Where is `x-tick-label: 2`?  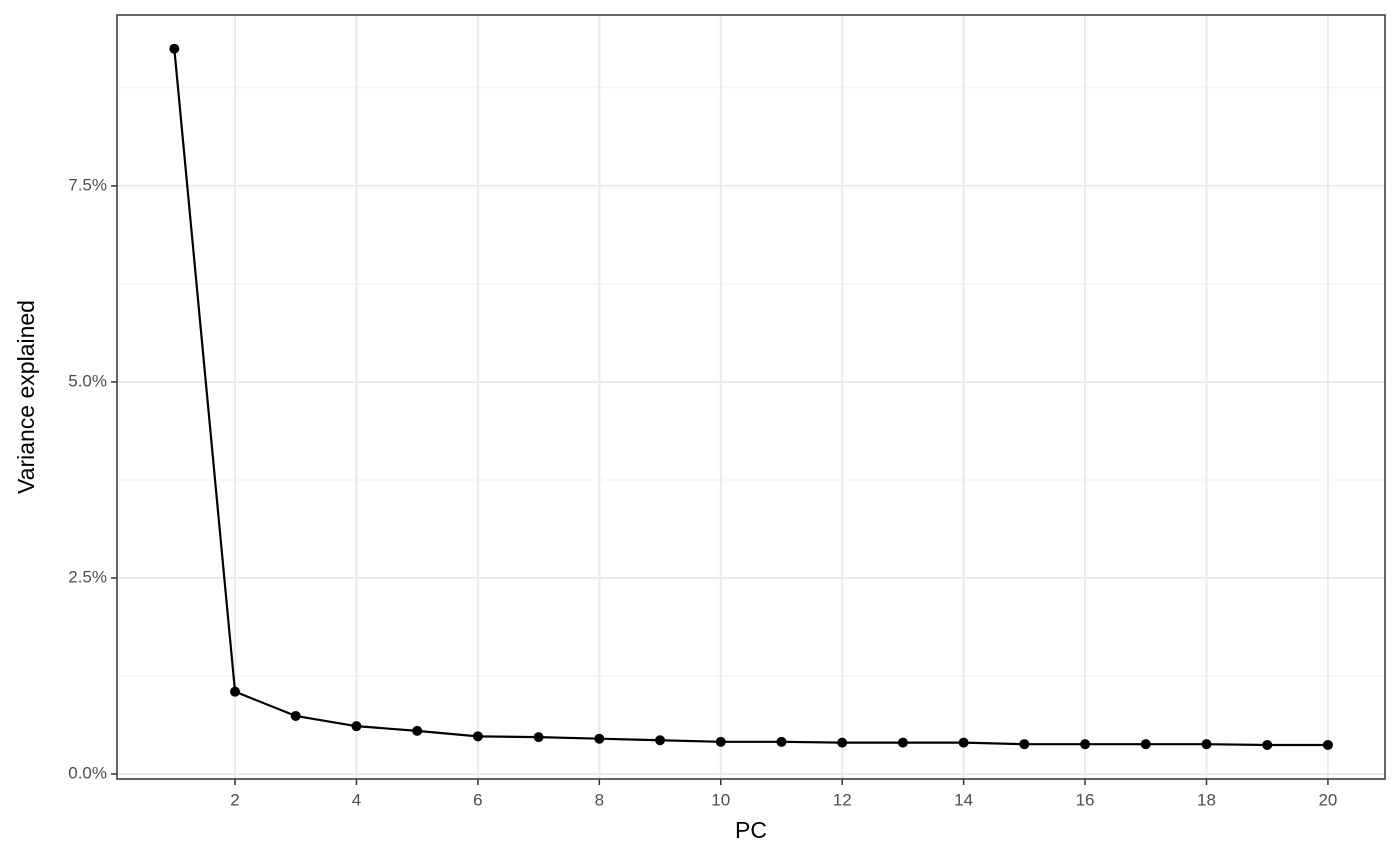 x-tick-label: 2 is located at coordinates (234, 799).